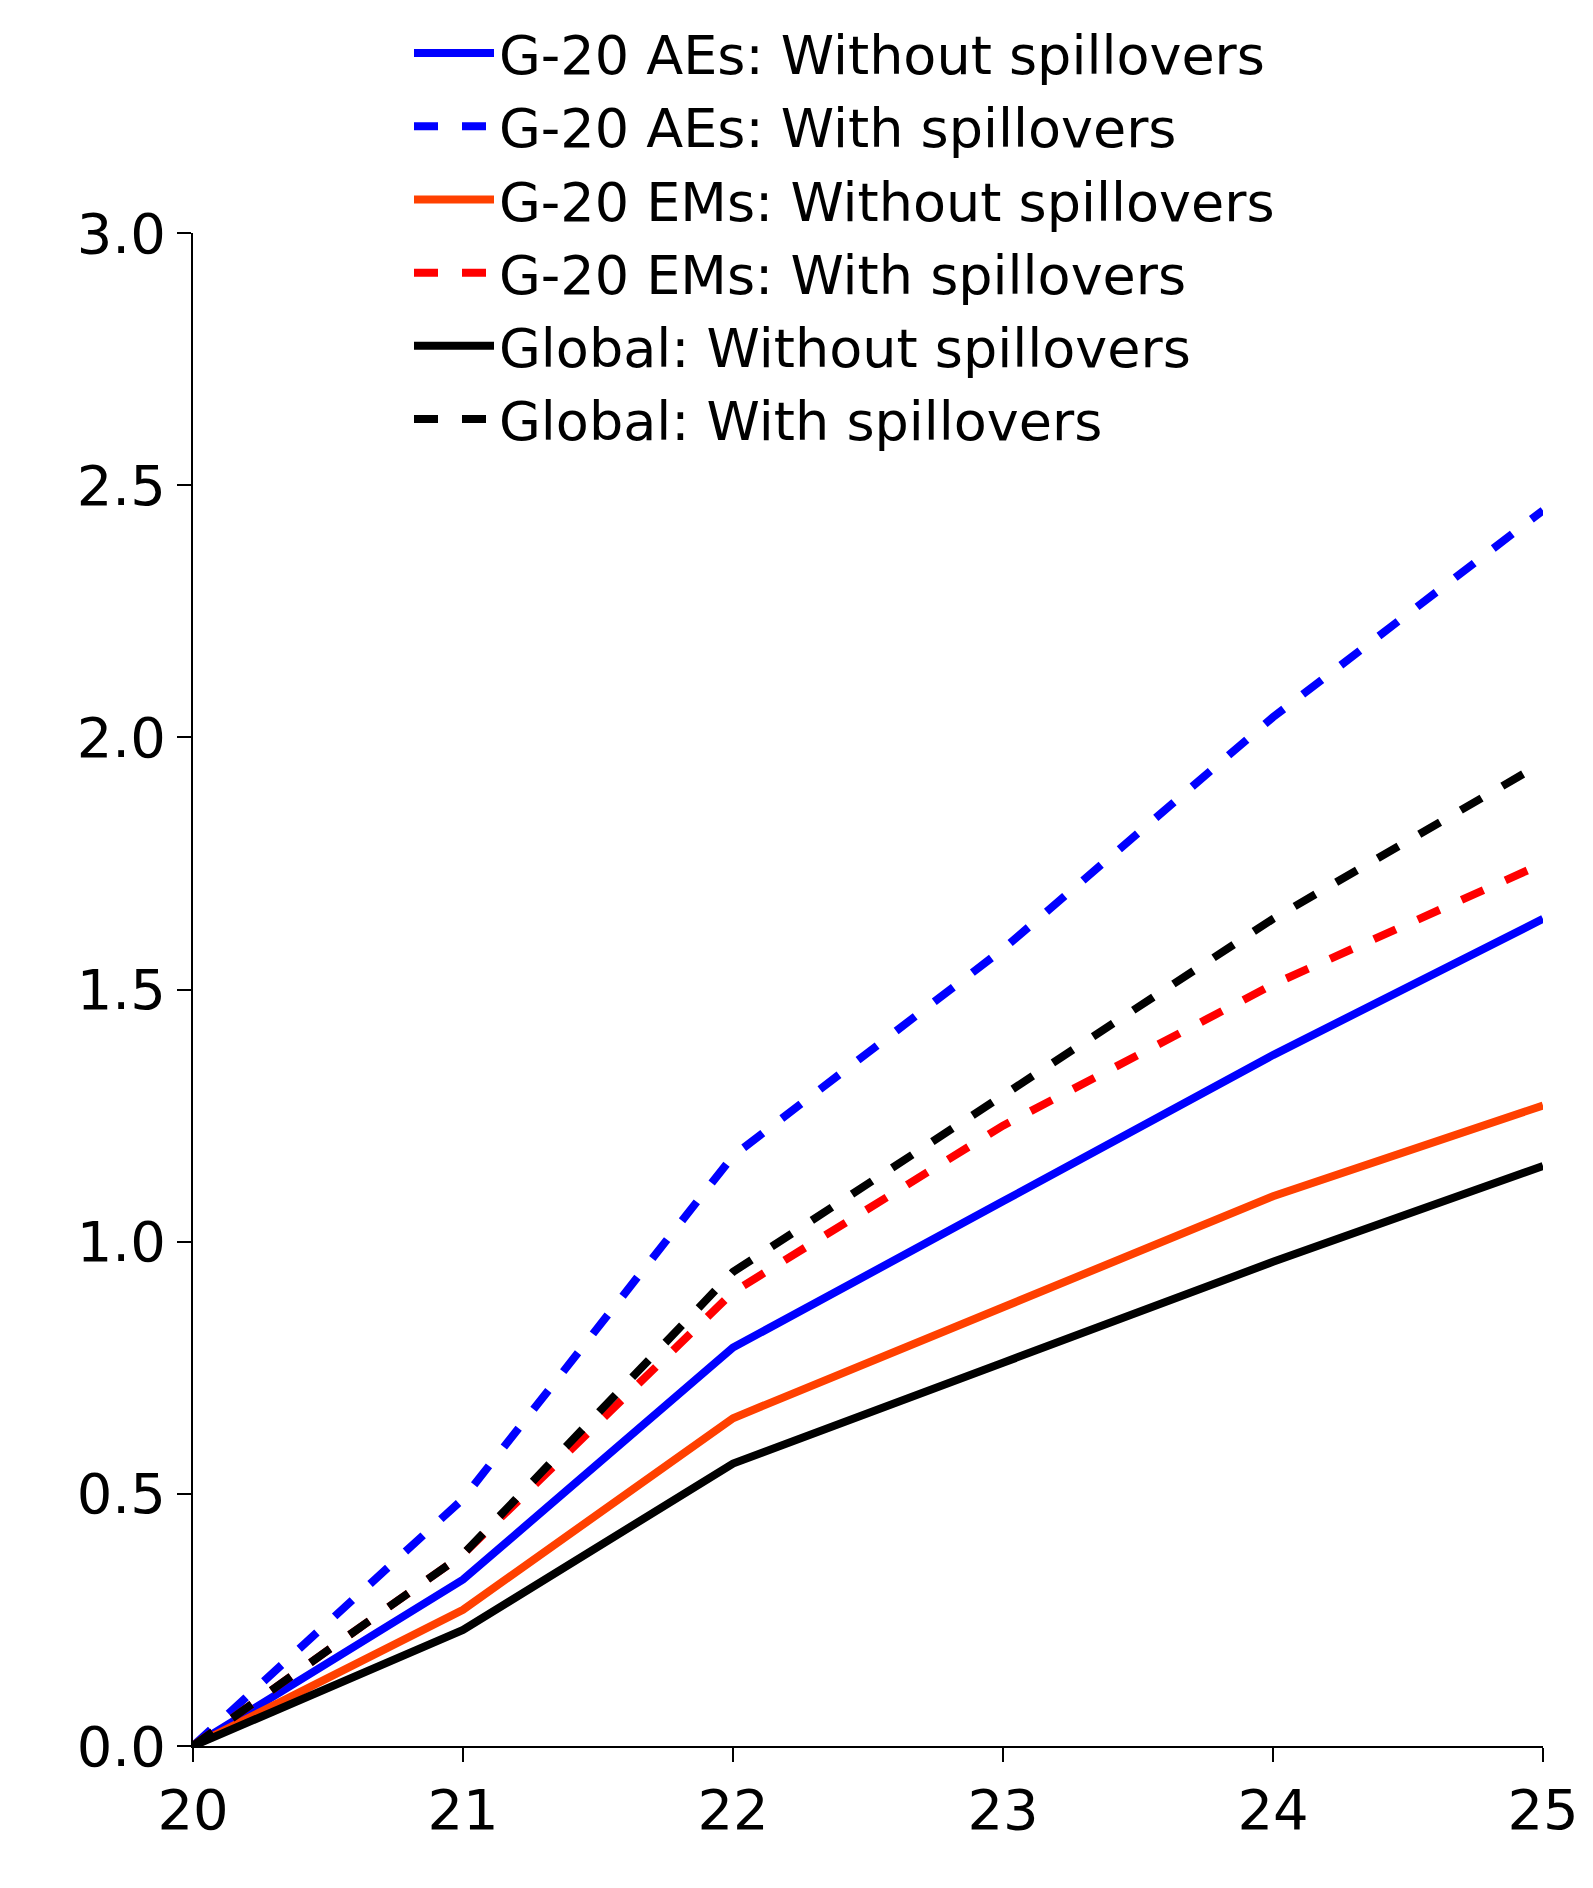  I want to click on y-tick-label: 2.0, so click(121, 737).